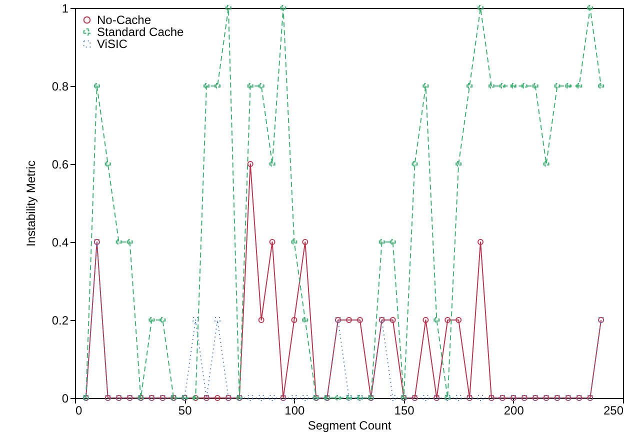 The width and height of the screenshot is (637, 445). What do you see at coordinates (79, 411) in the screenshot?
I see `x-tick-label: 0` at bounding box center [79, 411].